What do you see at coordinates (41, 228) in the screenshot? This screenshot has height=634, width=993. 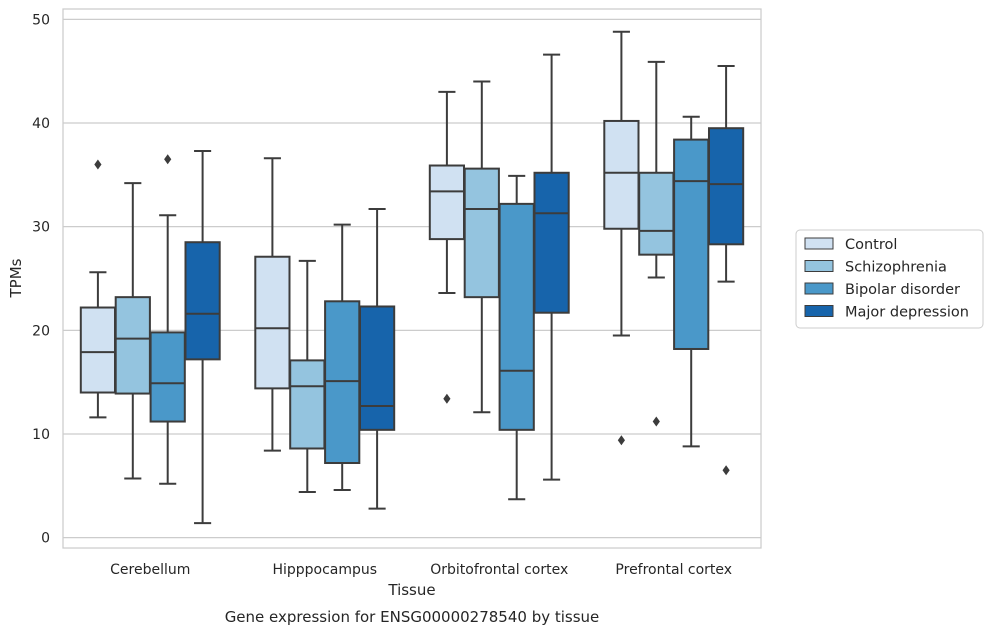 I see `y-tick-label: 30` at bounding box center [41, 228].